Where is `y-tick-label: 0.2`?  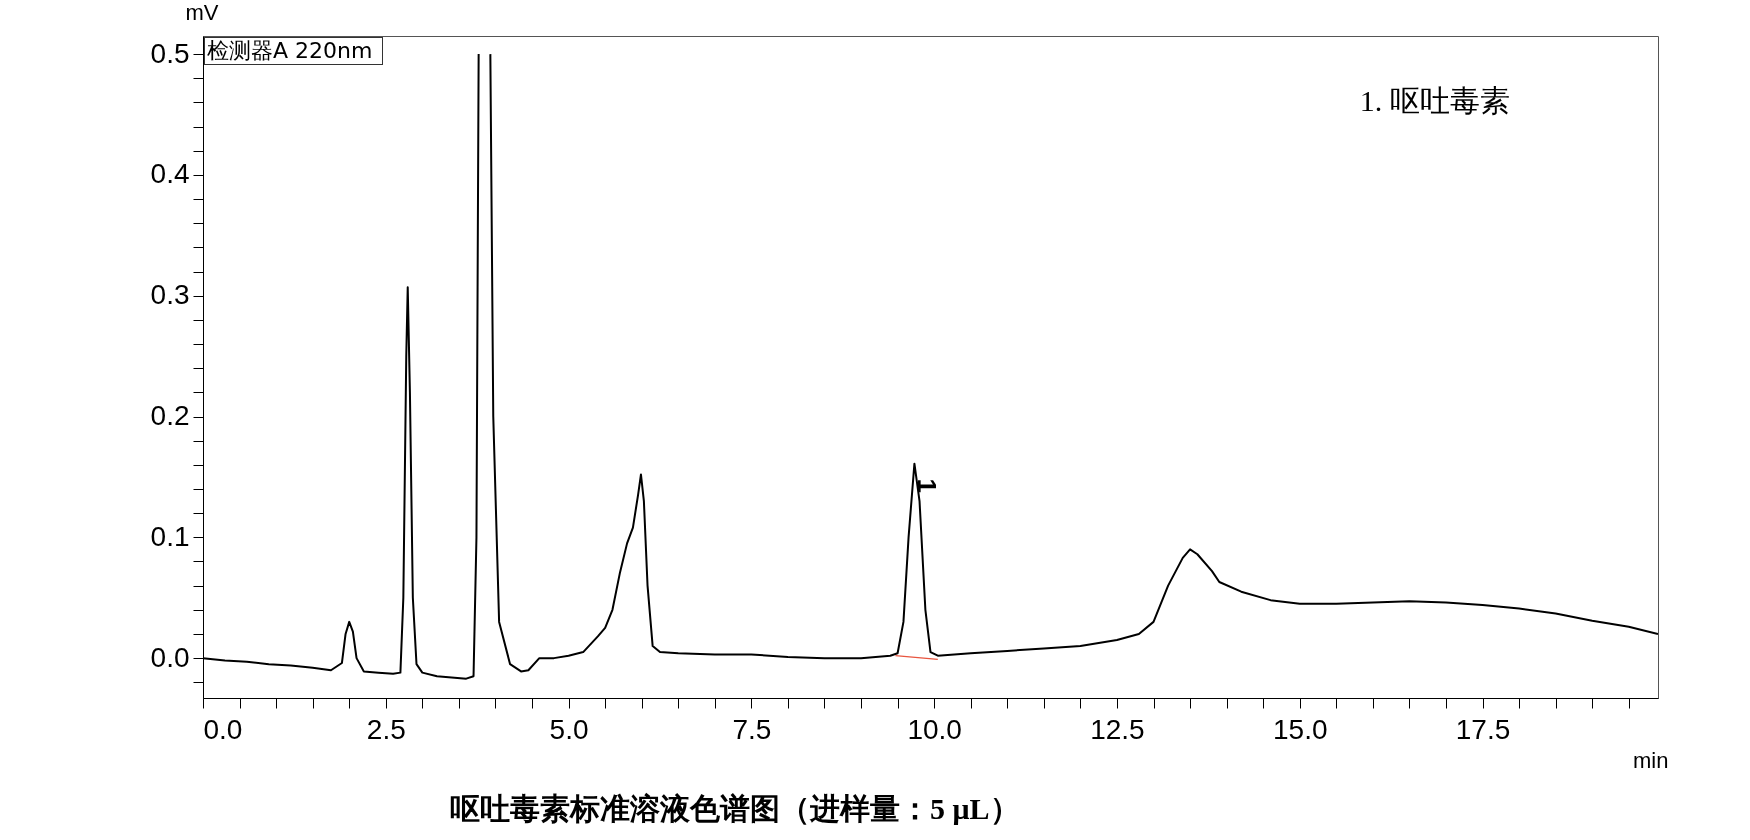
y-tick-label: 0.2 is located at coordinates (170, 416).